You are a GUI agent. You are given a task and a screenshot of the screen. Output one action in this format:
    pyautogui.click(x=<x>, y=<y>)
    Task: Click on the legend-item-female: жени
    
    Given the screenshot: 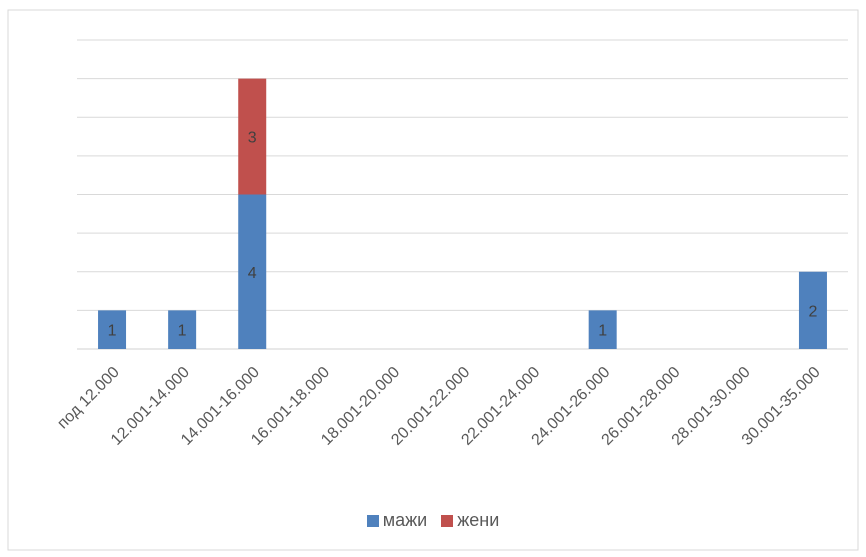 What is the action you would take?
    pyautogui.click(x=470, y=520)
    